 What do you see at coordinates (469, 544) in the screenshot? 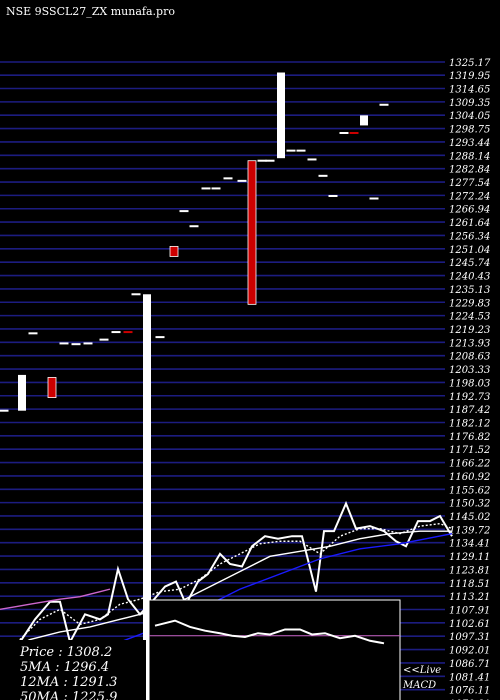
I see `y-tick-label: 1134.41` at bounding box center [469, 544].